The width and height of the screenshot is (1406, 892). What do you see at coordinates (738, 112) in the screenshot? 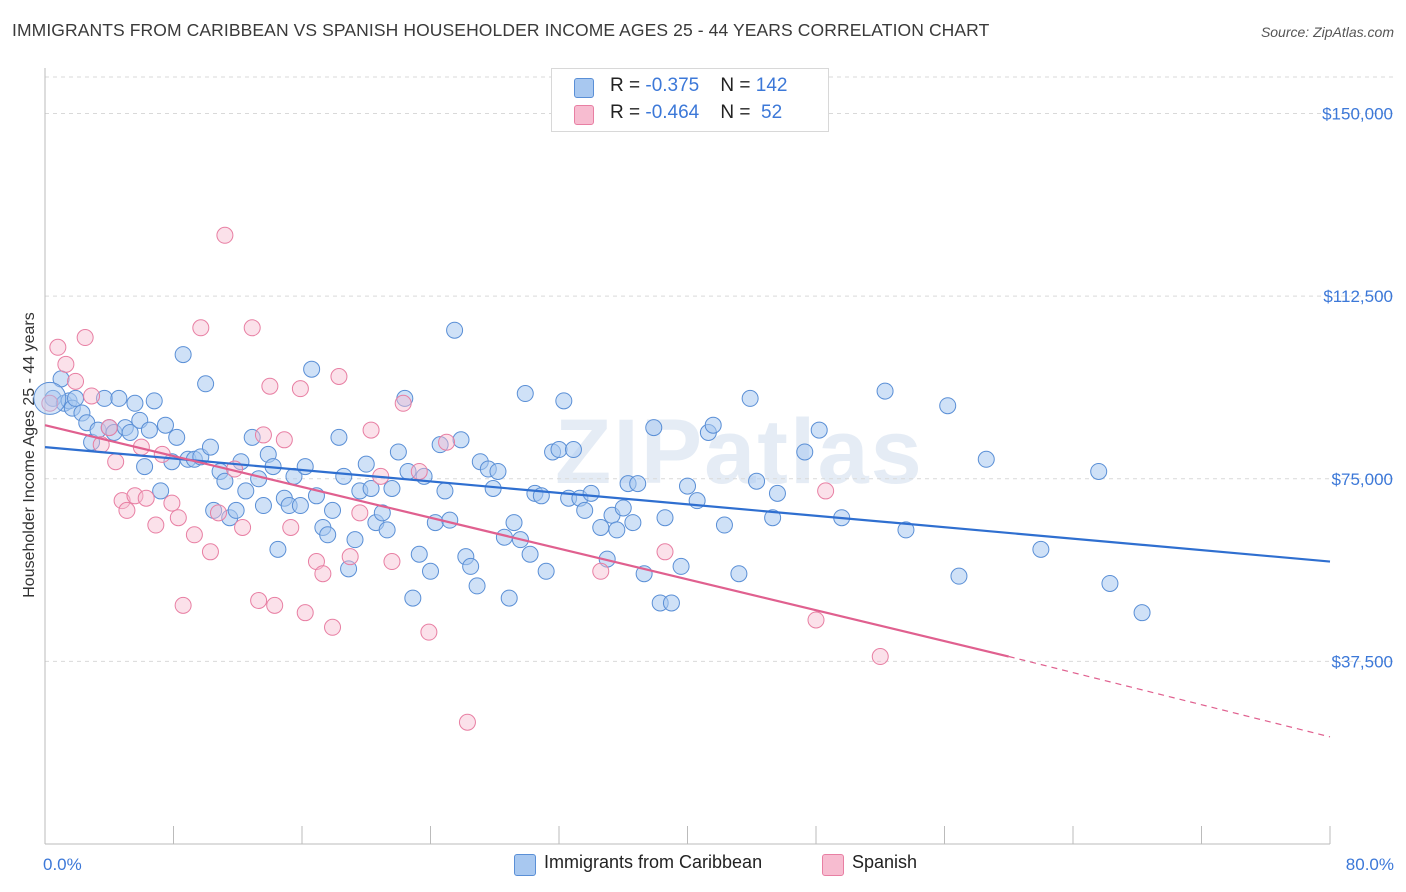
I see `legend-n-label: N =` at bounding box center [738, 112].